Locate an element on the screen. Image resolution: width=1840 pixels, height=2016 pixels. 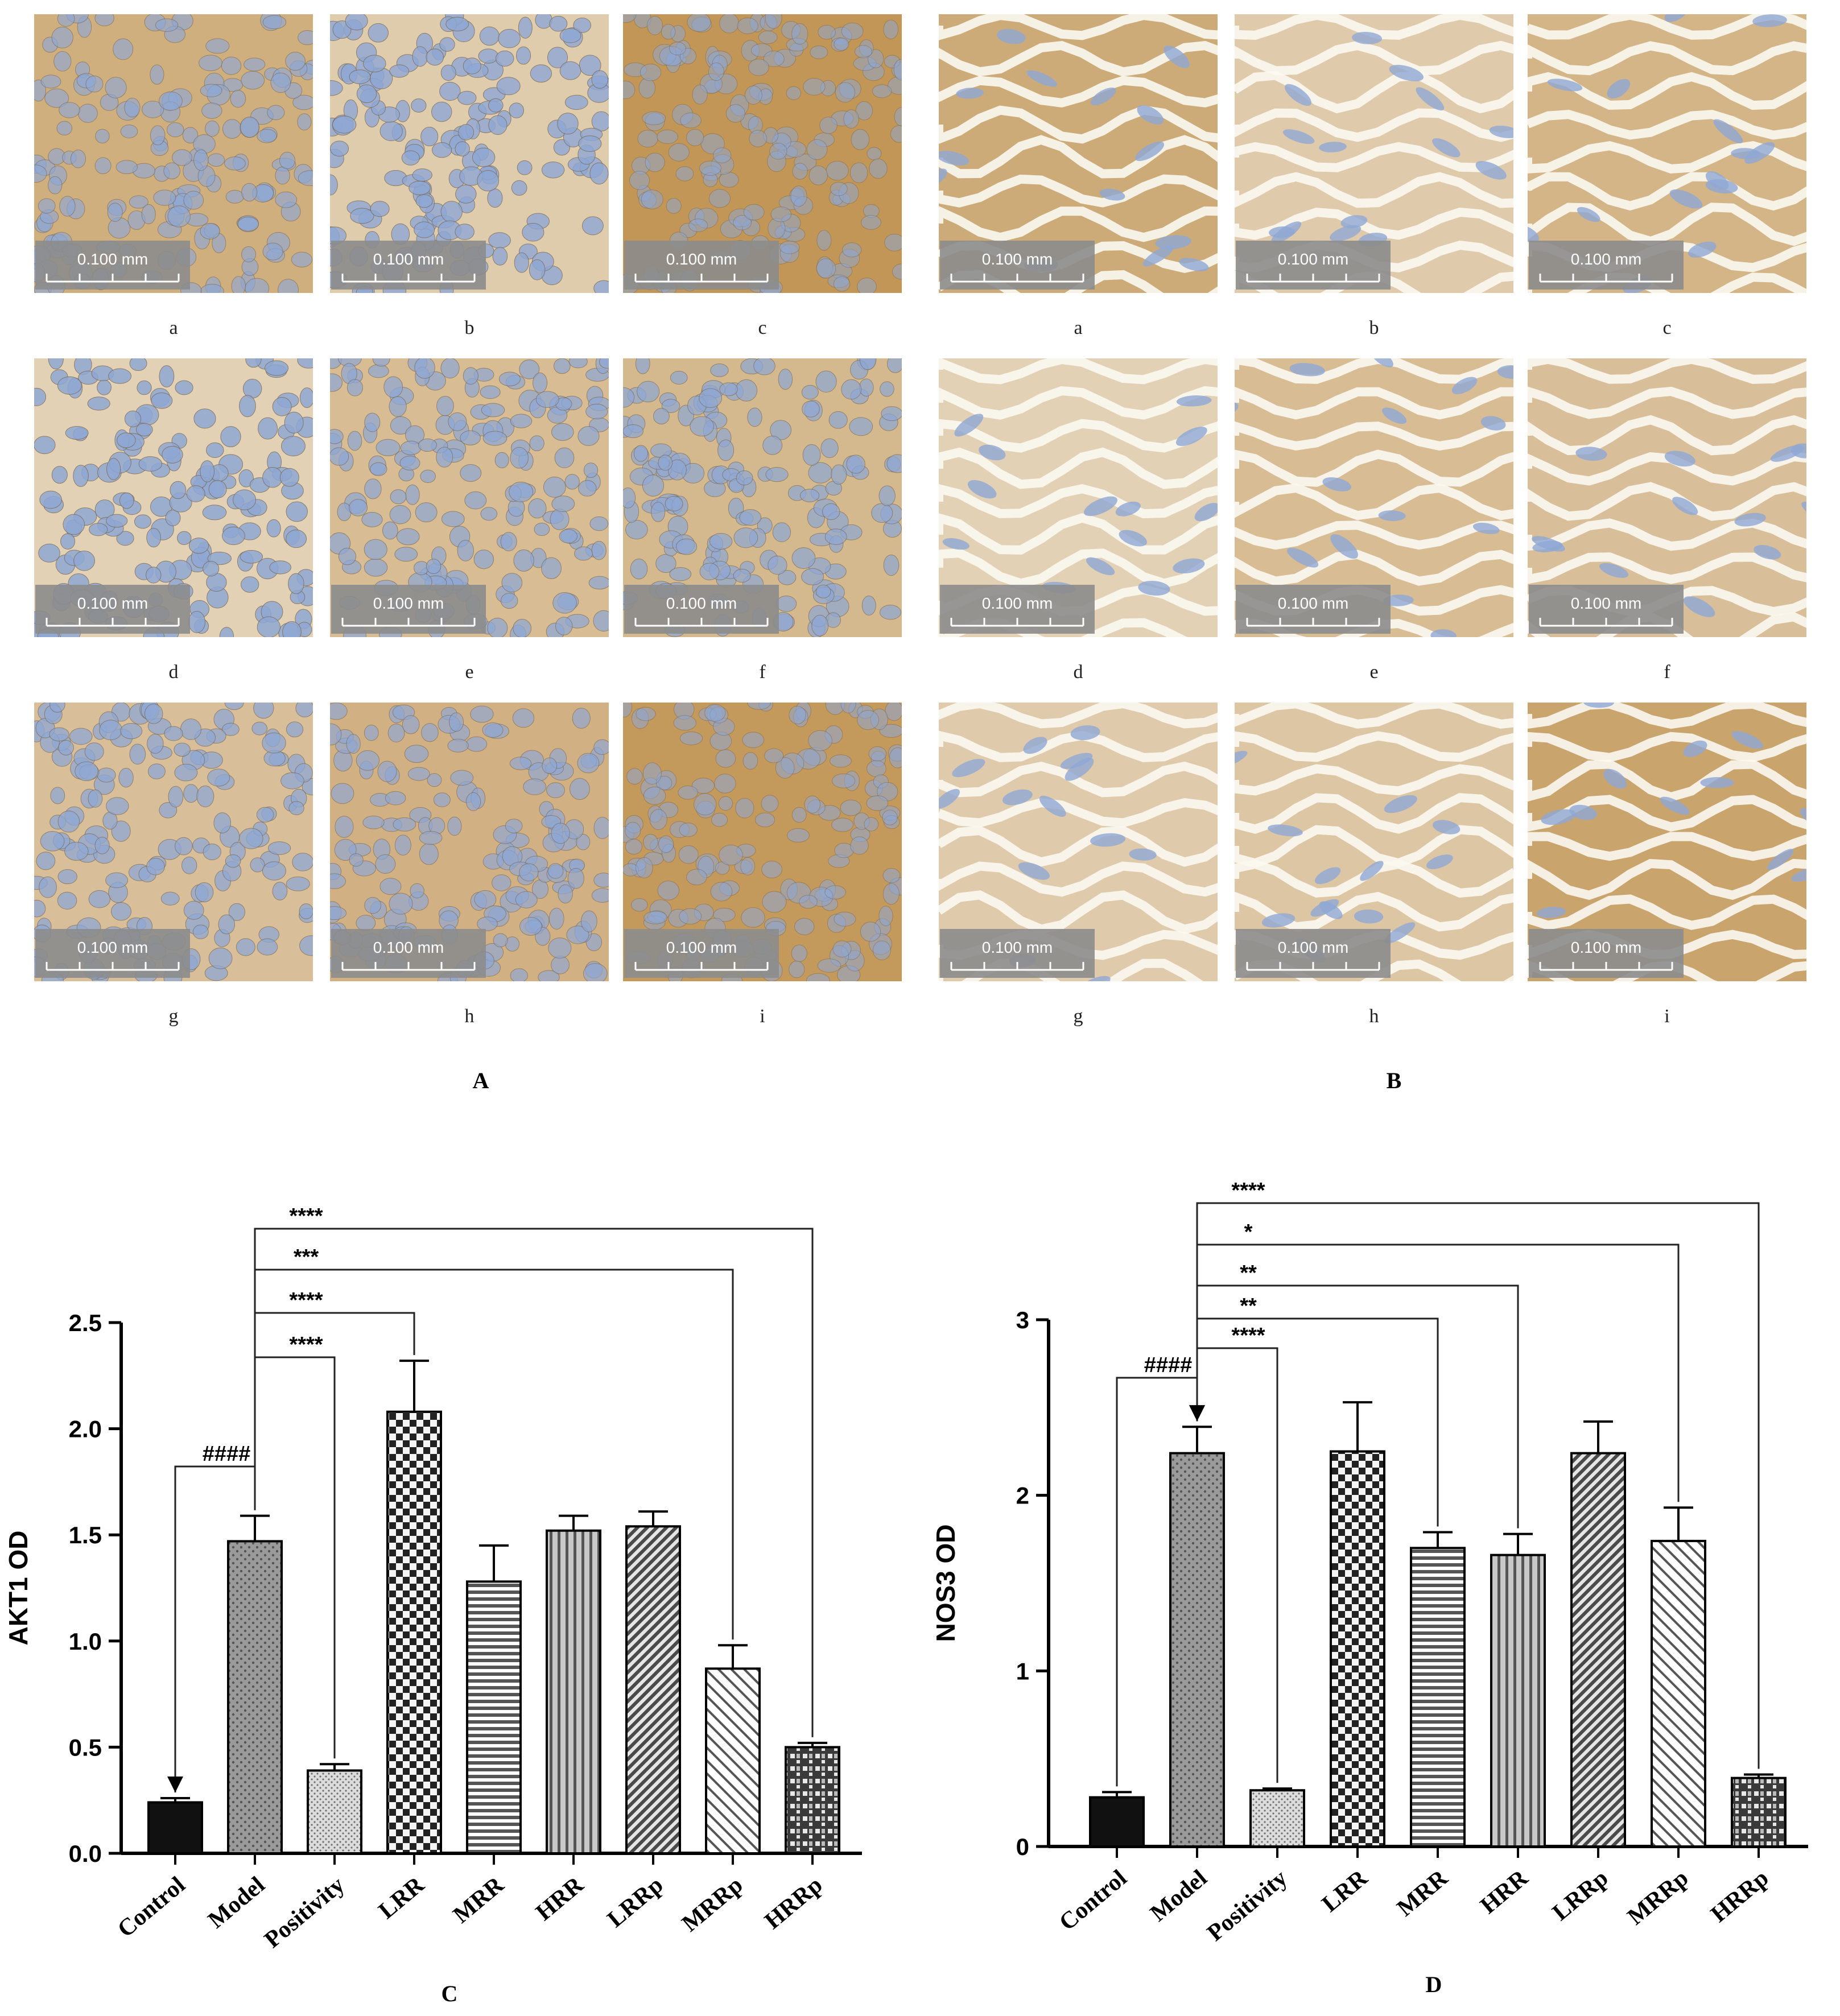
arrow-head is located at coordinates (175, 1784).